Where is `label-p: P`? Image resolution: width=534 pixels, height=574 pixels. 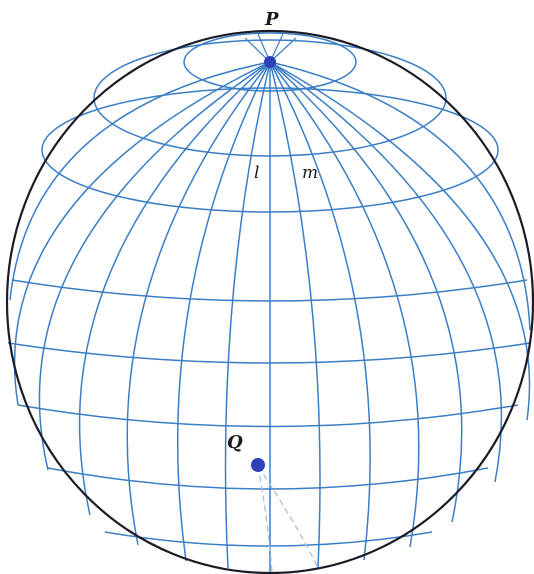 label-p: P is located at coordinates (271, 19).